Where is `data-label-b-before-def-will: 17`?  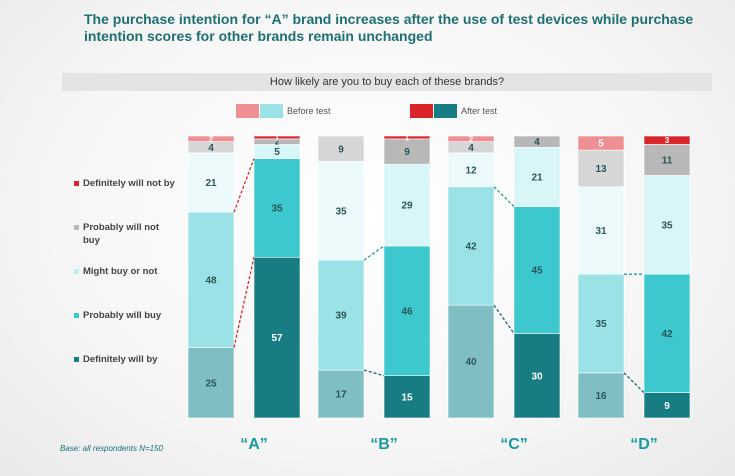
data-label-b-before-def-will: 17 is located at coordinates (341, 395).